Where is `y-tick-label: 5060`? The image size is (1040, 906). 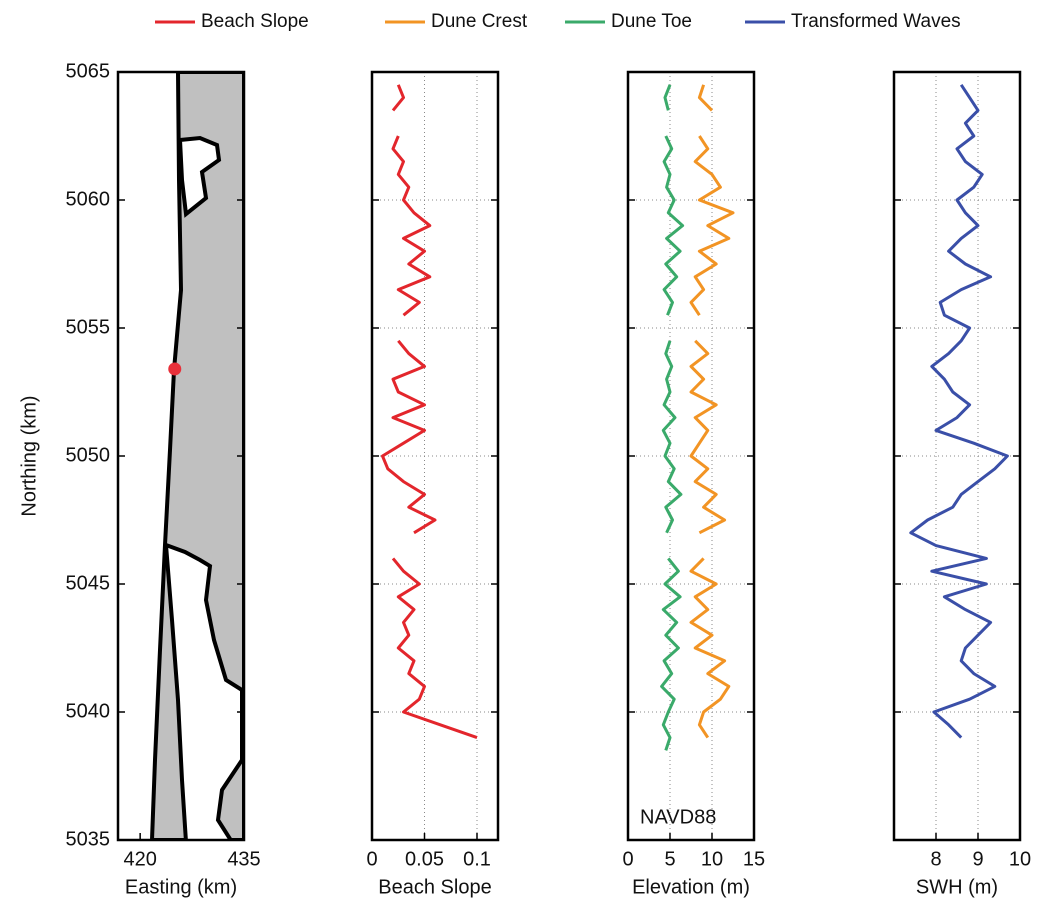
y-tick-label: 5060 is located at coordinates (88, 199).